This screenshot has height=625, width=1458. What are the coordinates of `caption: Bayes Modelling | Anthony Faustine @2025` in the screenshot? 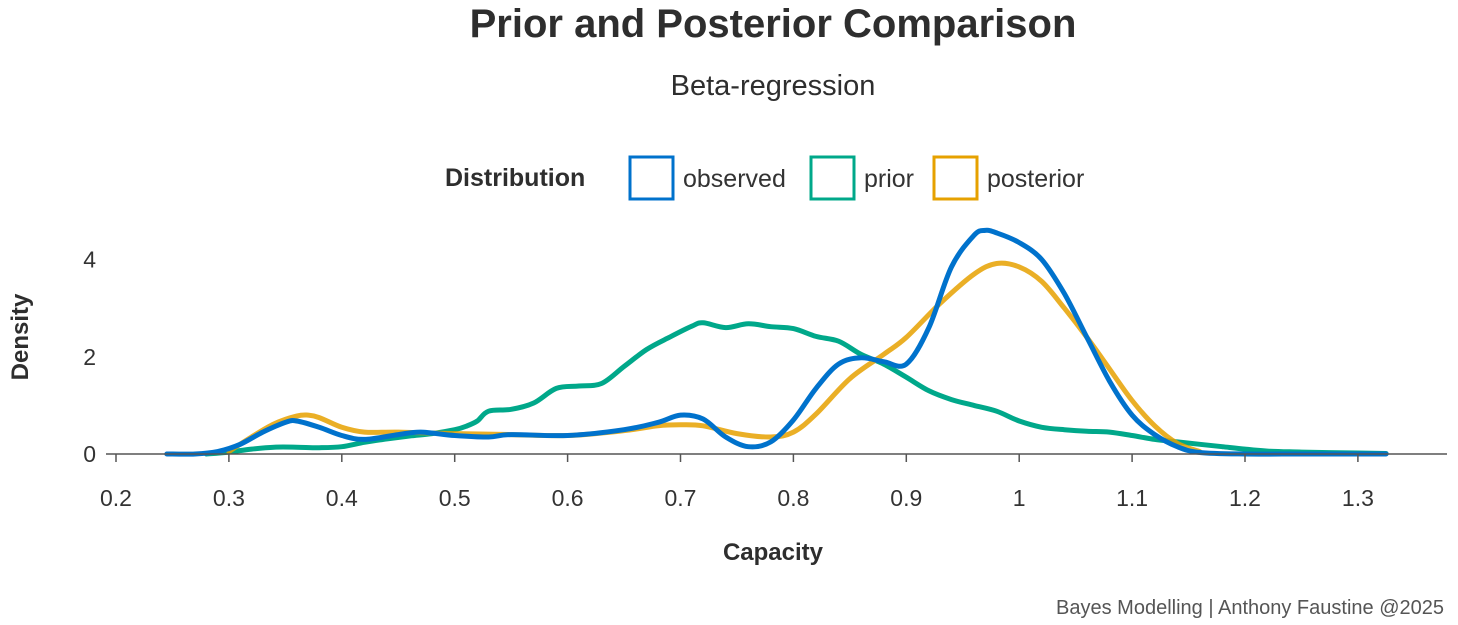 It's located at (1250, 608).